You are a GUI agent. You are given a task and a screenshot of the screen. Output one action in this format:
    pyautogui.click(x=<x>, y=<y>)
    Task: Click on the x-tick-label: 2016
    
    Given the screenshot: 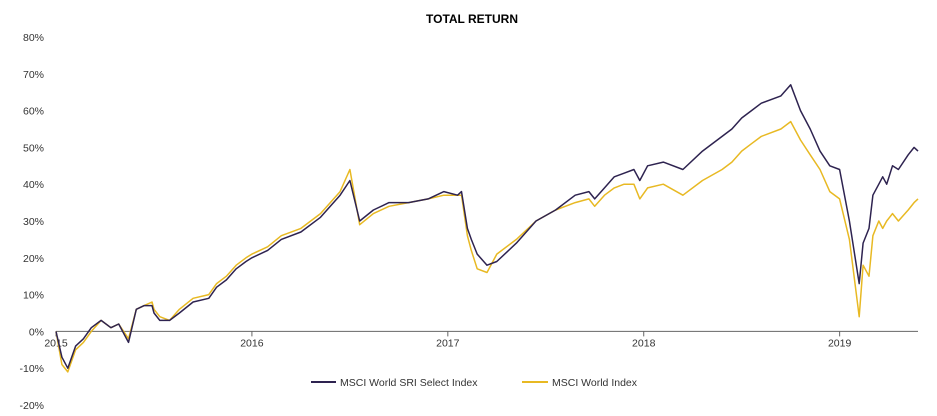 What is the action you would take?
    pyautogui.click(x=252, y=343)
    